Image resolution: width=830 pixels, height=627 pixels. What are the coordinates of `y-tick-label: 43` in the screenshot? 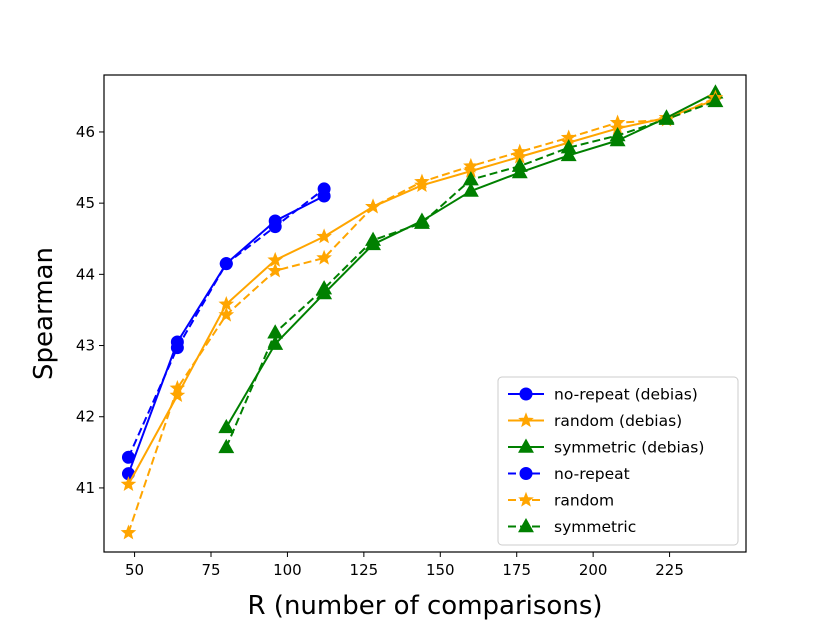 It's located at (85, 346).